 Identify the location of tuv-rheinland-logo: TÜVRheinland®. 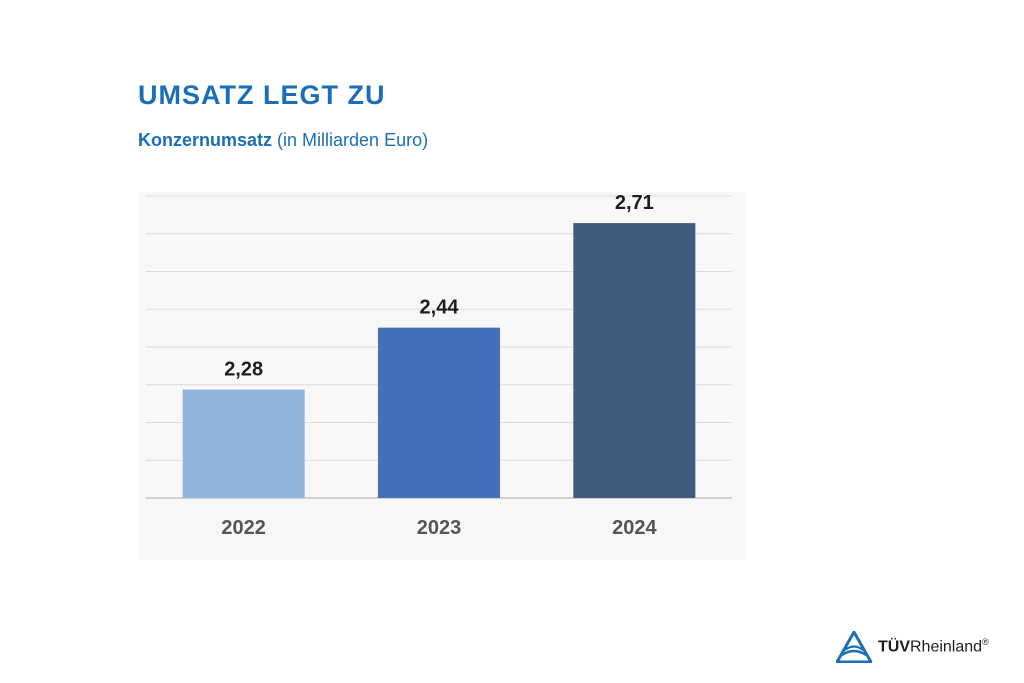
(912, 647).